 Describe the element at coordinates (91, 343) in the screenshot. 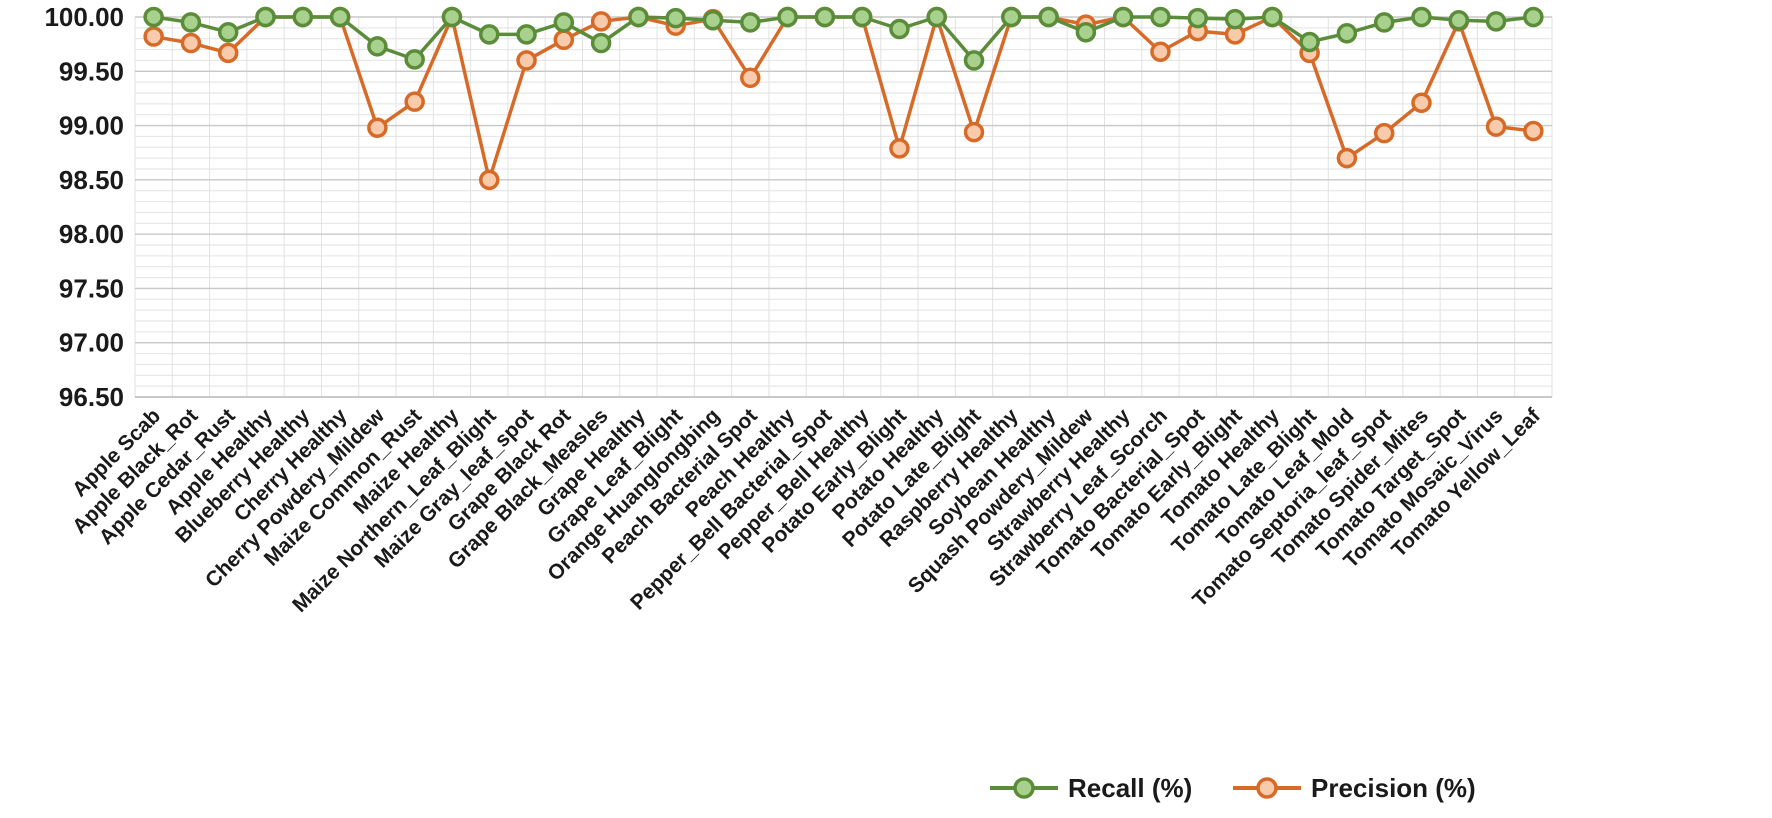

I see `y-tick-label: 97.00` at that location.